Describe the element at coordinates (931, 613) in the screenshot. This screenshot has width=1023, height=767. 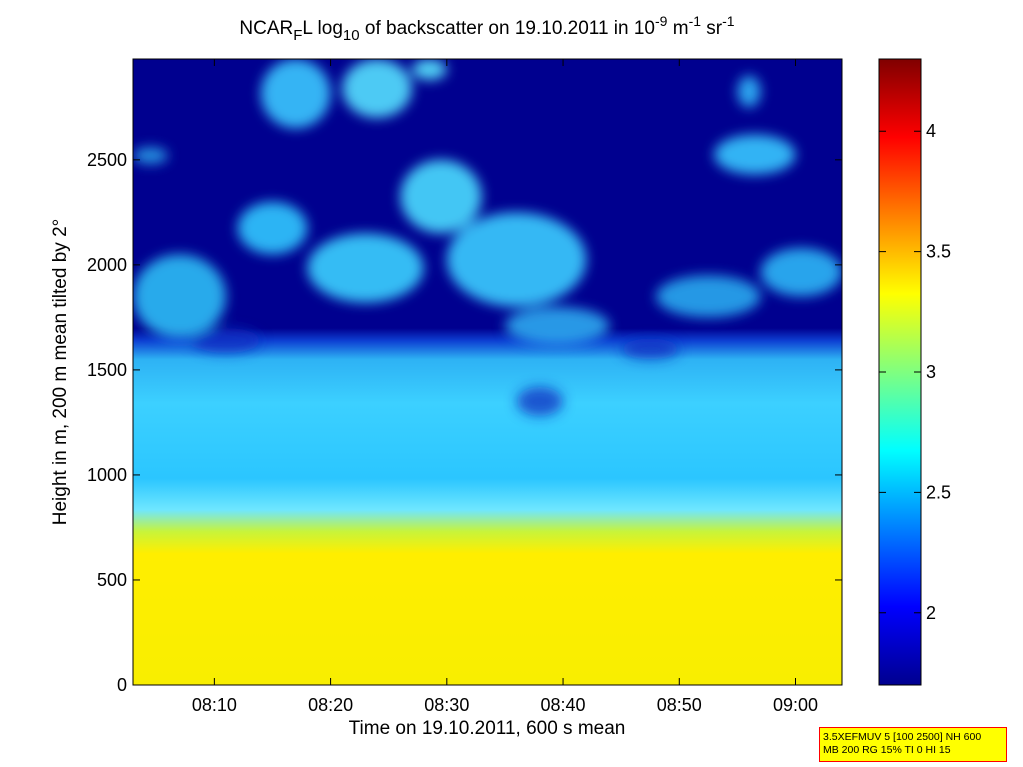
I see `colorbar-tick-label: 2` at that location.